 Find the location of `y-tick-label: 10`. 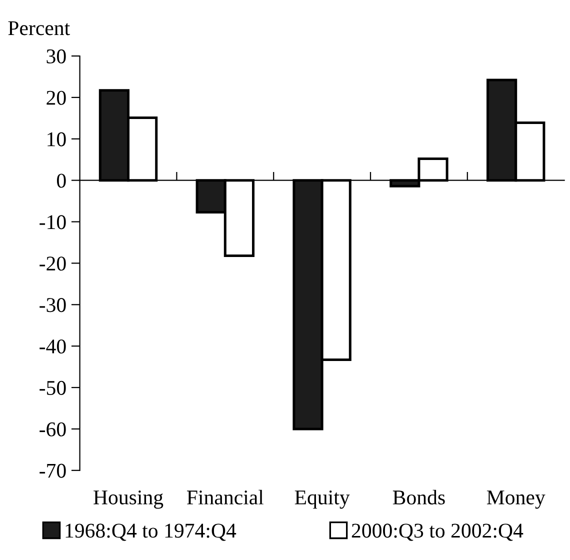

y-tick-label: 10 is located at coordinates (57, 139).